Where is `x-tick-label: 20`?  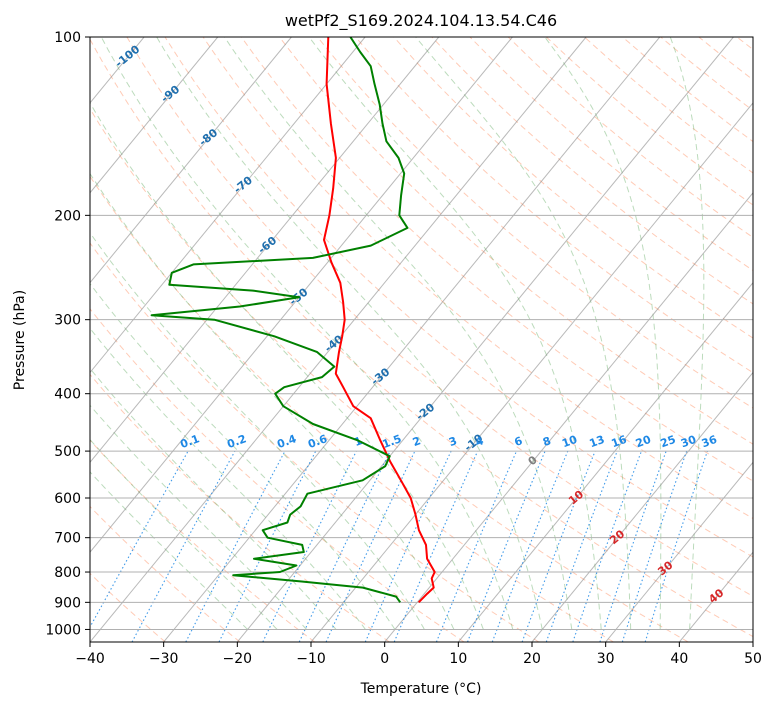
x-tick-label: 20 is located at coordinates (532, 659).